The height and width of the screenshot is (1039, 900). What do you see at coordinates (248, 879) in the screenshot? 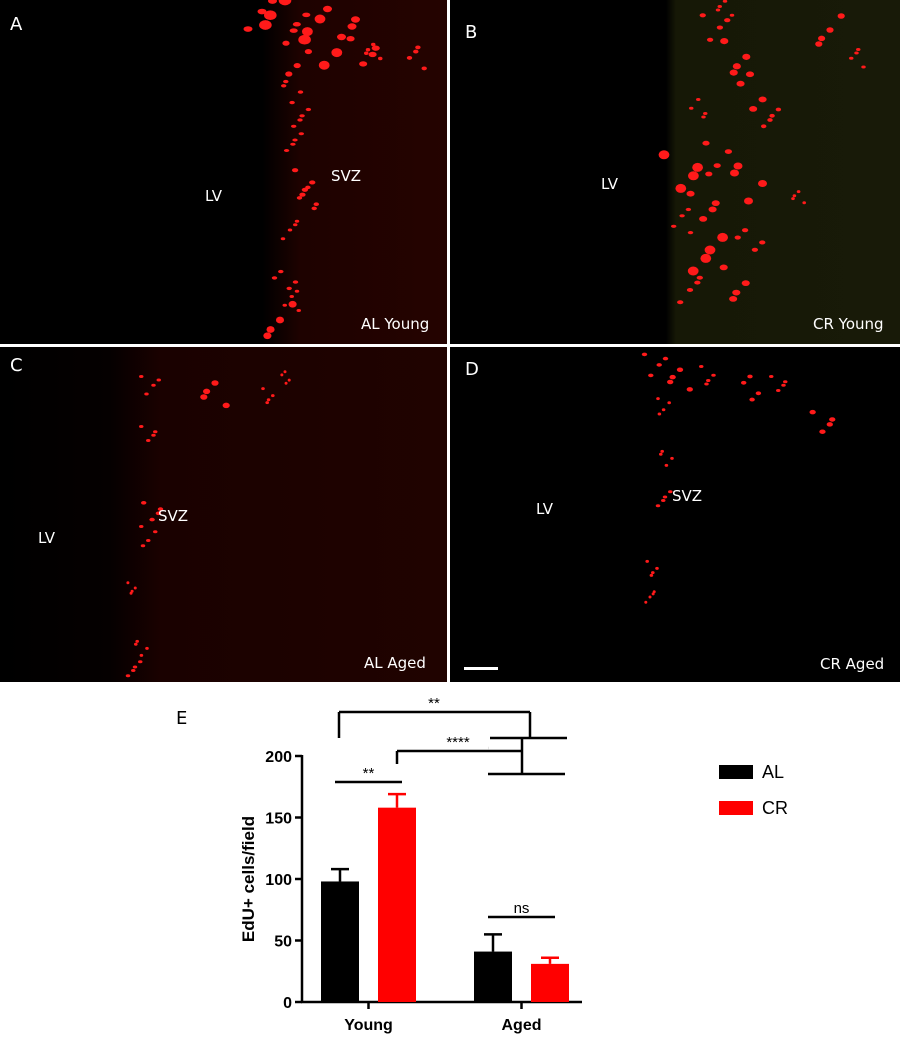
I see `y-axis-label: EdU+ cells/field` at bounding box center [248, 879].